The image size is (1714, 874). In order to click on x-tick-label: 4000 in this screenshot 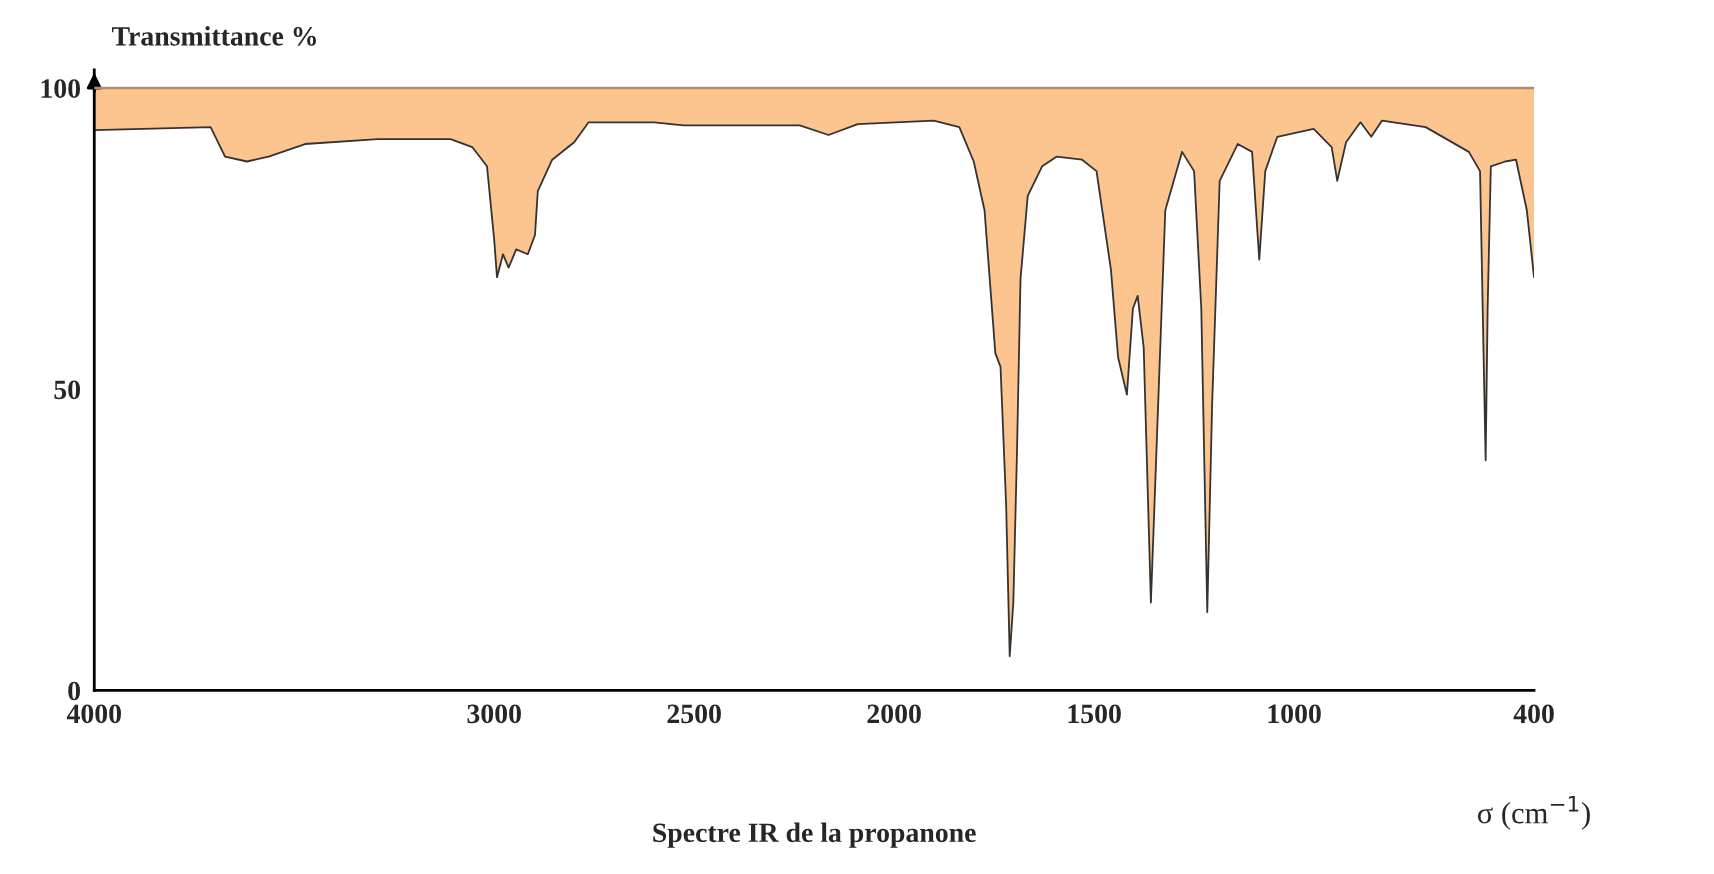, I will do `click(93, 714)`.